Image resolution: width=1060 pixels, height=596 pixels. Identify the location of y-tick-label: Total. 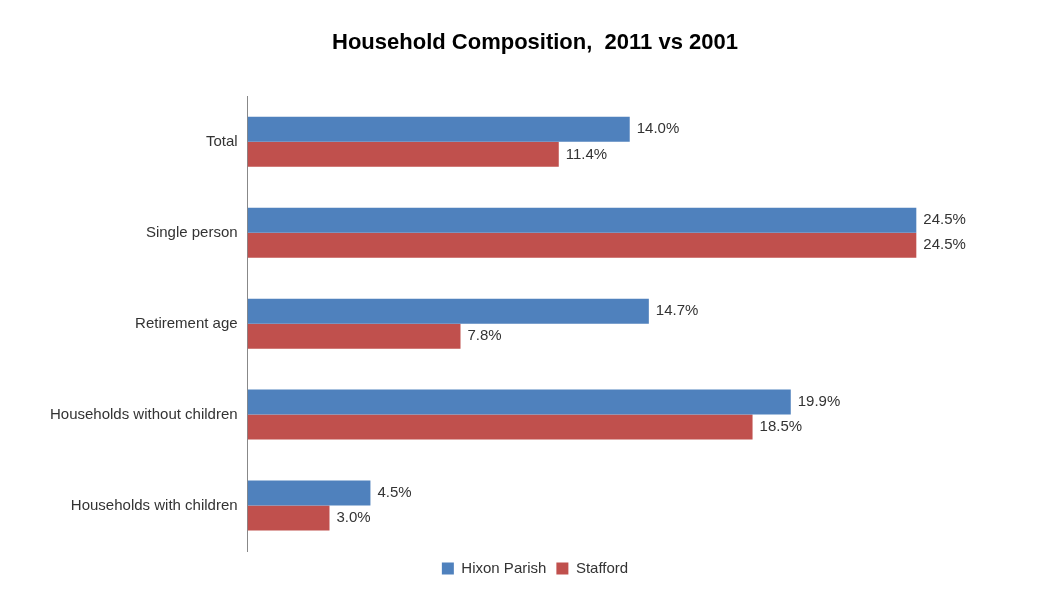
(221, 140).